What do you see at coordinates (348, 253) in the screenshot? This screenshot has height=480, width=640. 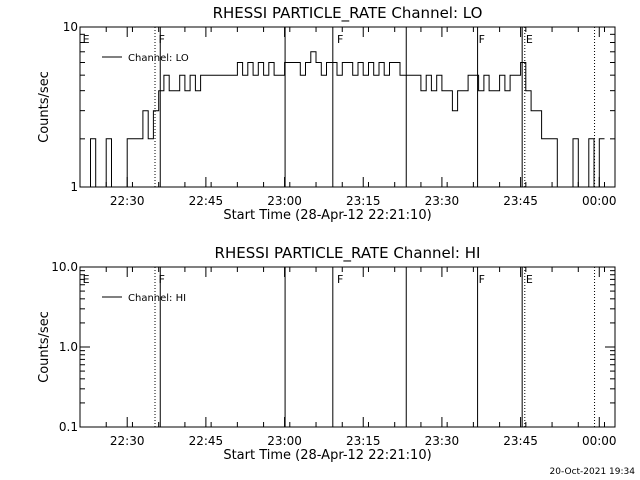 I see `chart-title: RHESSI PARTICLE_RATE Channel: HI` at bounding box center [348, 253].